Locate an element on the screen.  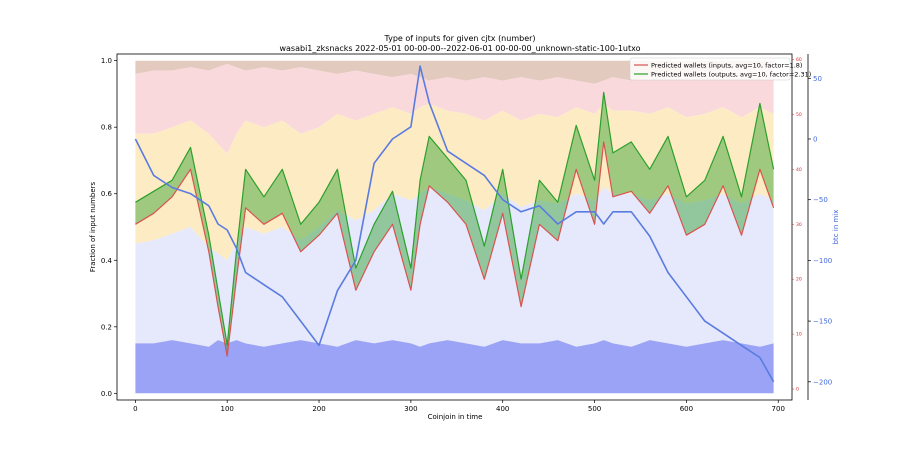
x-tick-label: 200 is located at coordinates (318, 409).